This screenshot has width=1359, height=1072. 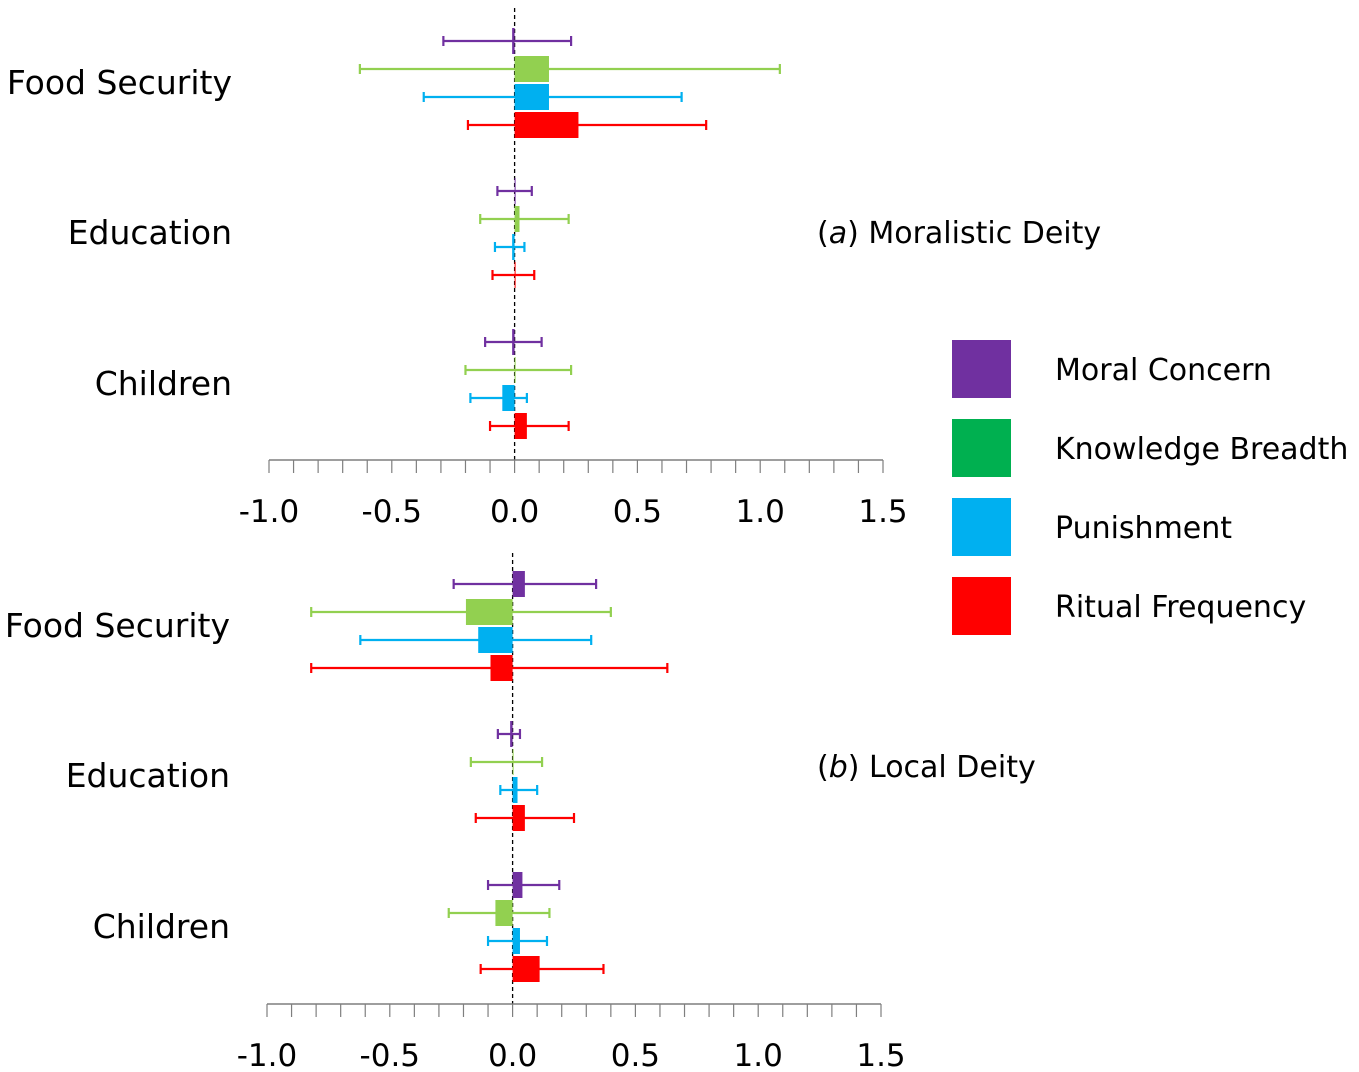 I want to click on legend-label: Ritual Frequency, so click(x=1180, y=607).